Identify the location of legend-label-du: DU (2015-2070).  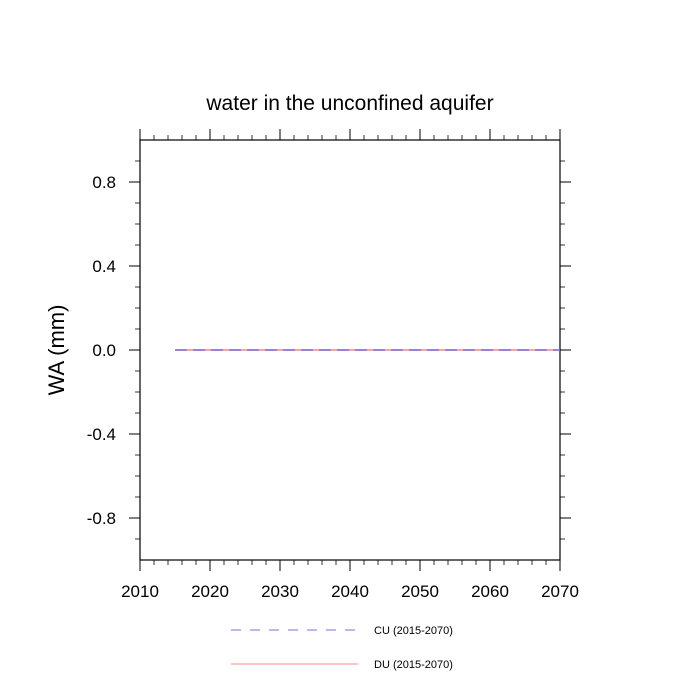
(413, 665).